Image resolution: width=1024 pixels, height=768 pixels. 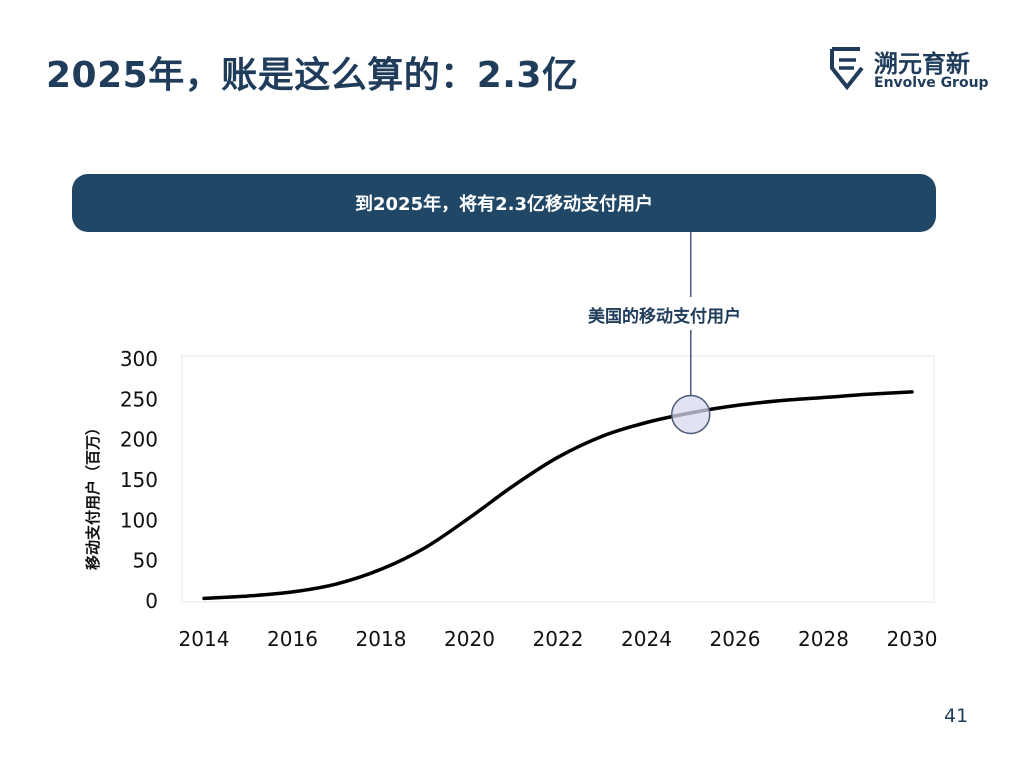 What do you see at coordinates (691, 414) in the screenshot?
I see `highlight-circle` at bounding box center [691, 414].